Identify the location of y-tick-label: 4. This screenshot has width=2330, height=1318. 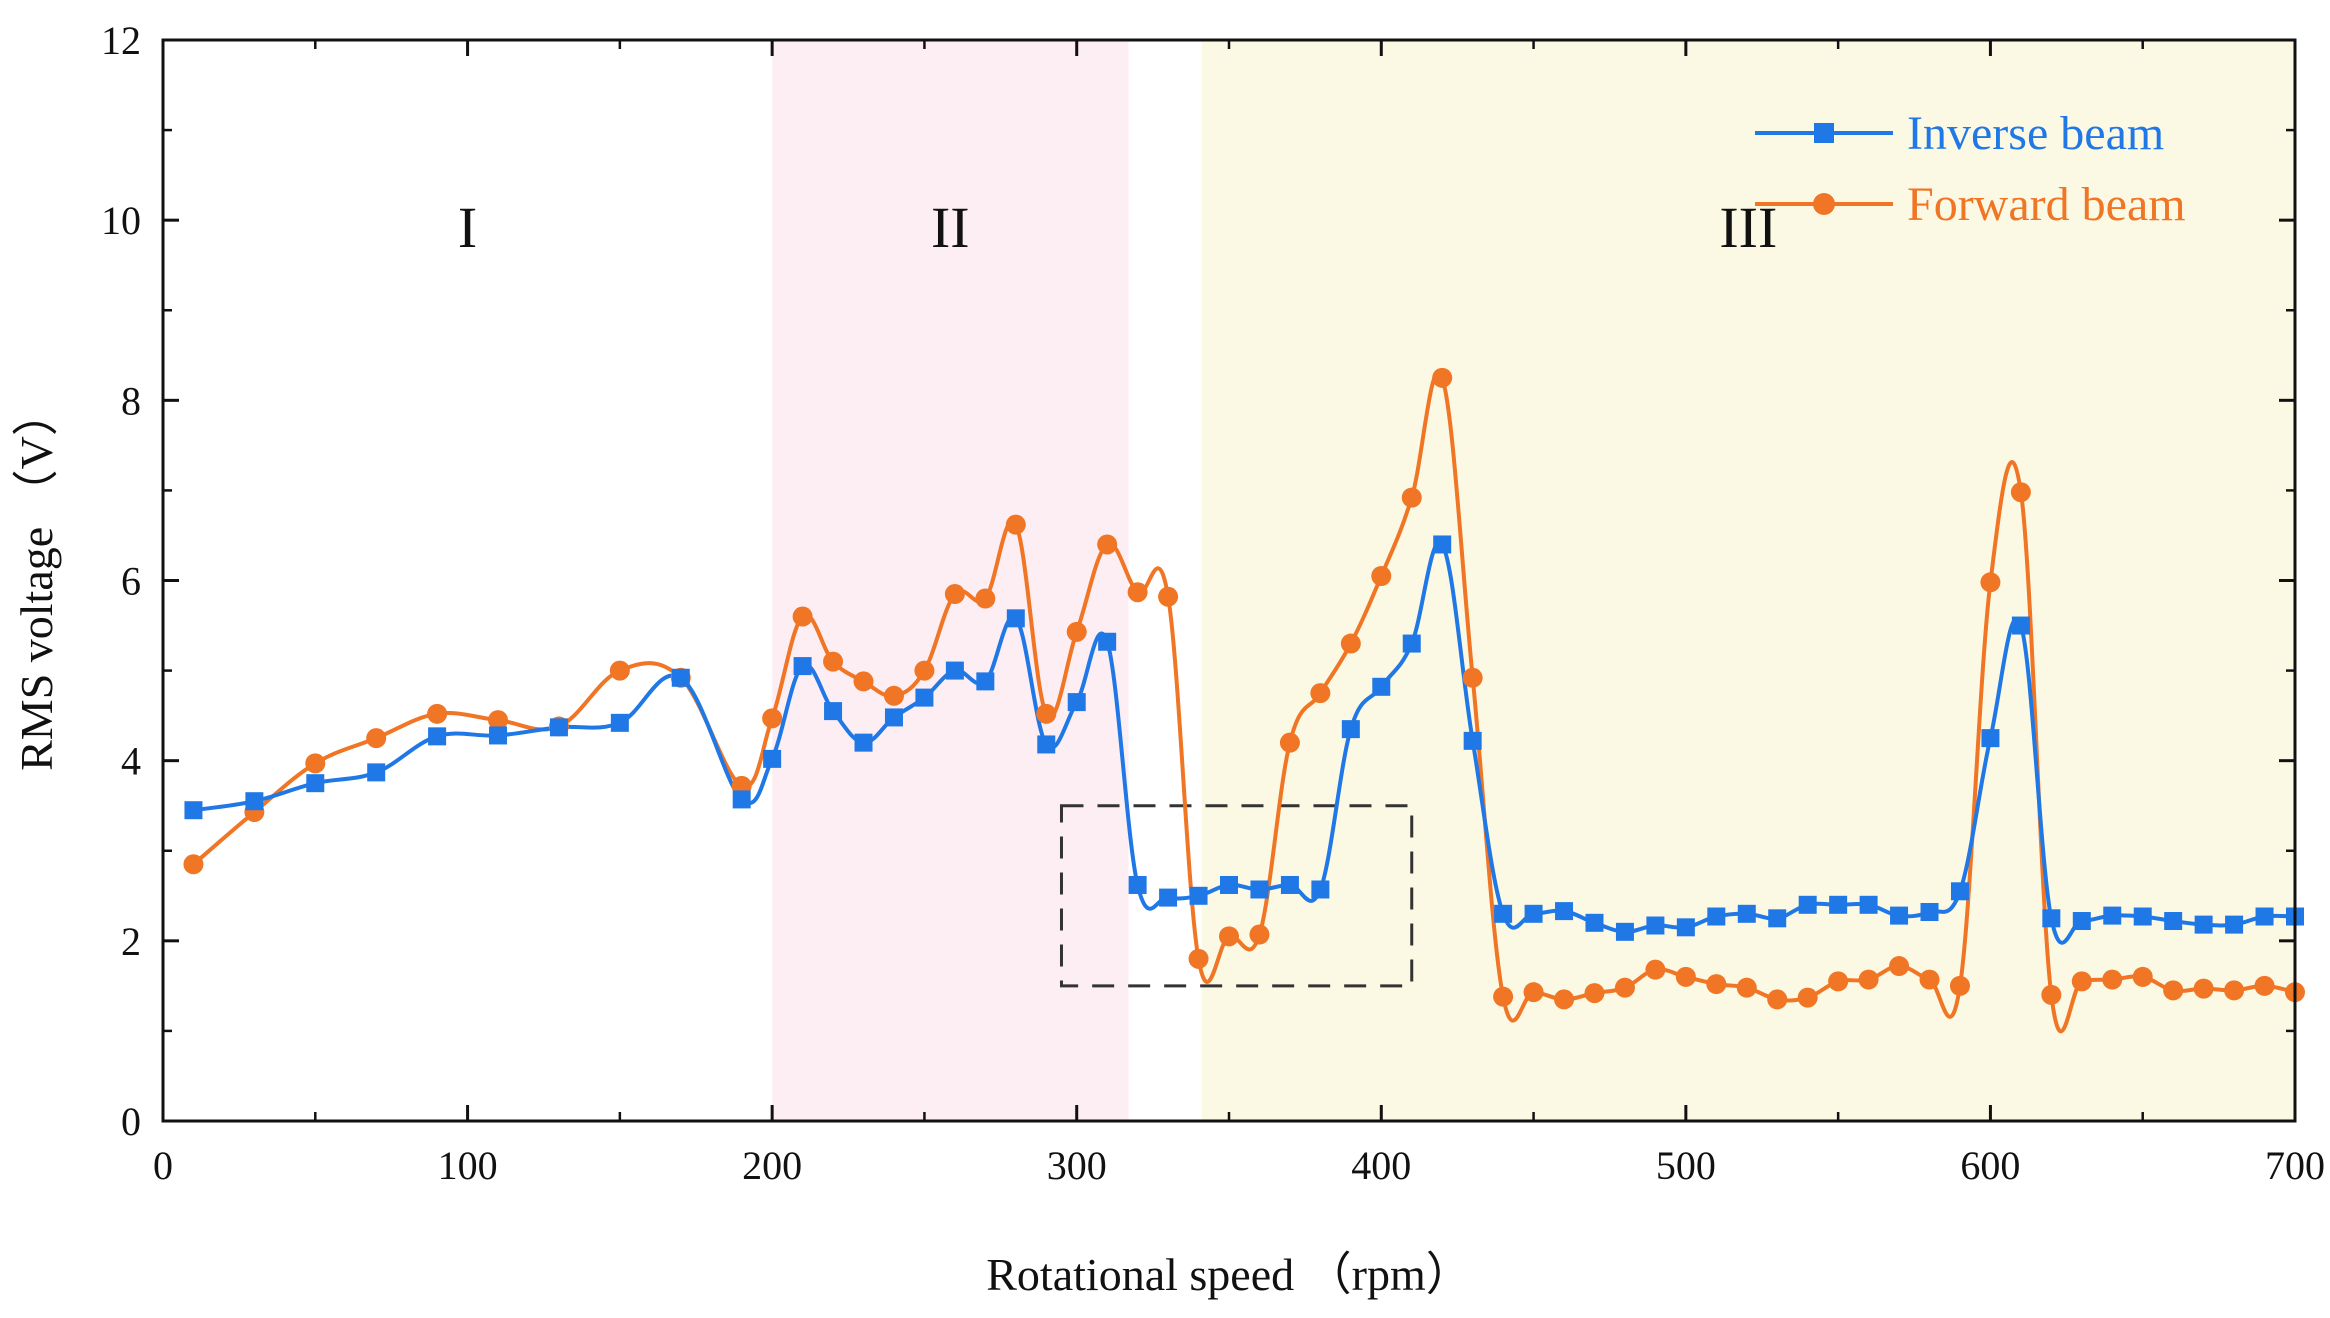
(131, 761).